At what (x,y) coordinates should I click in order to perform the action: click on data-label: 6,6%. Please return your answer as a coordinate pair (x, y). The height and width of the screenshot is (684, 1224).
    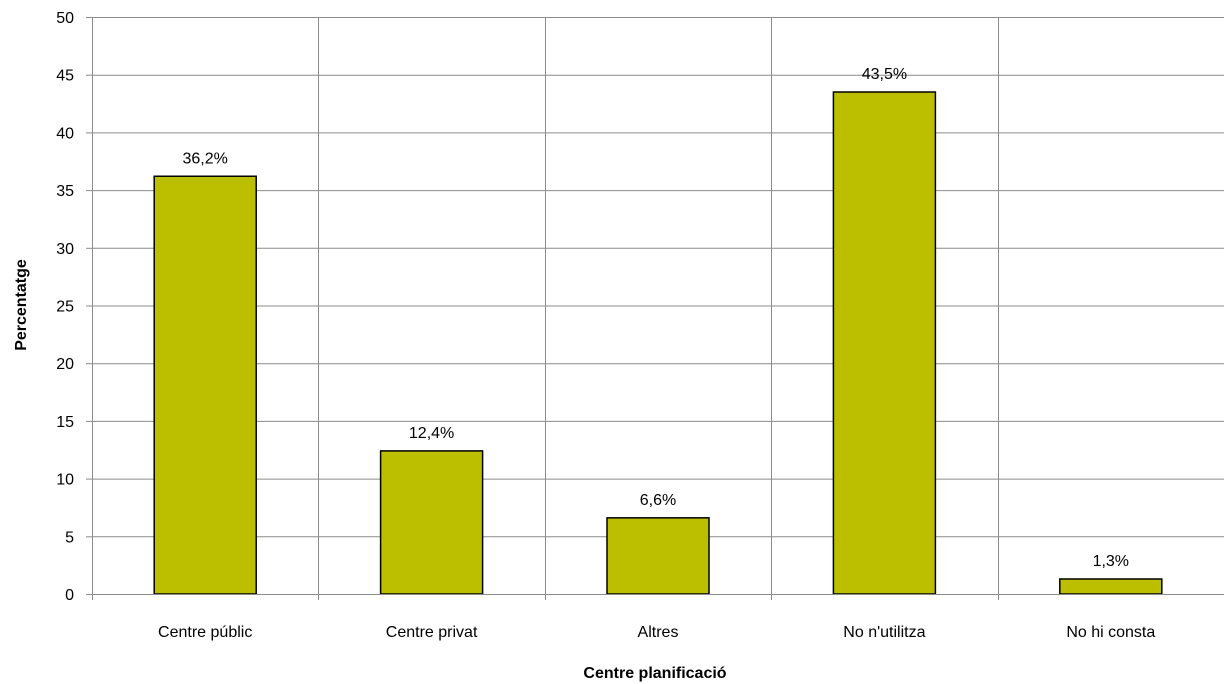
    Looking at the image, I should click on (658, 500).